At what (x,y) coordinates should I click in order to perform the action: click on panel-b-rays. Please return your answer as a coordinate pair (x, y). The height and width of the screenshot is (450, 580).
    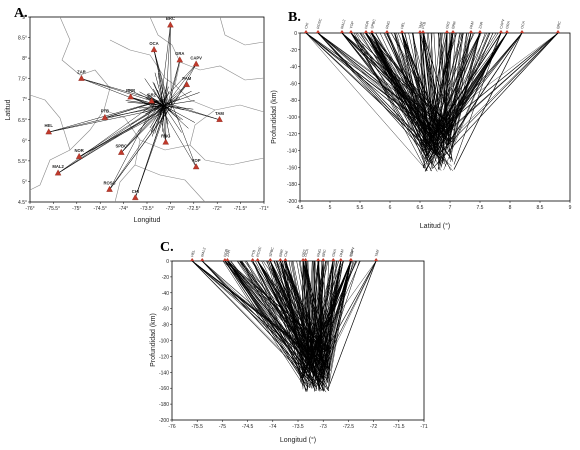
    Looking at the image, I should click on (432, 102).